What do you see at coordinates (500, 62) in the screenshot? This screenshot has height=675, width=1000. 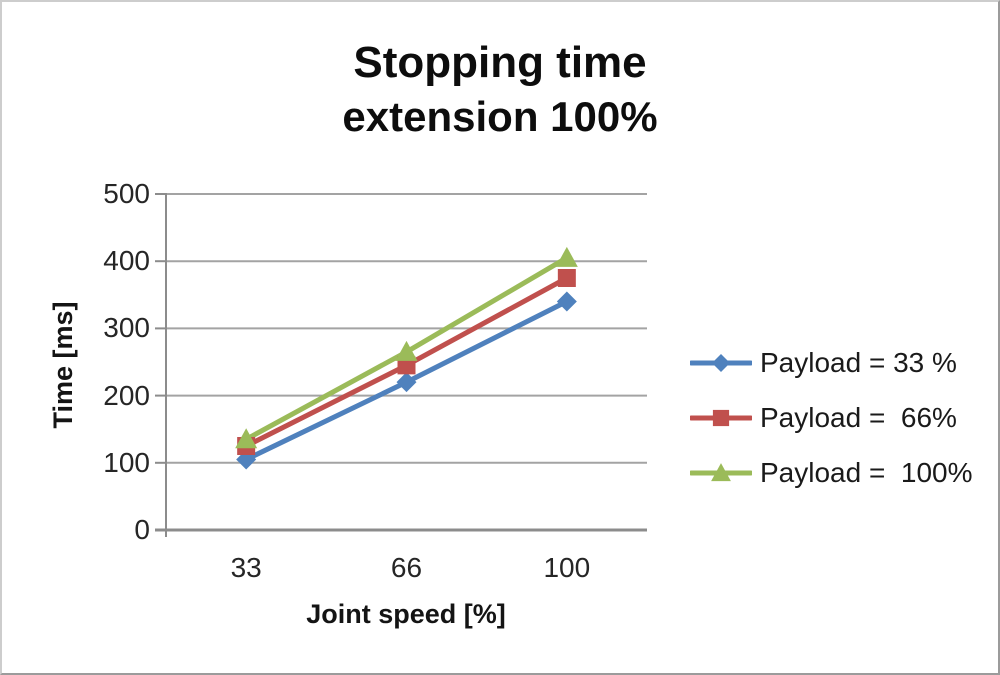 I see `chart-title: Stopping time` at bounding box center [500, 62].